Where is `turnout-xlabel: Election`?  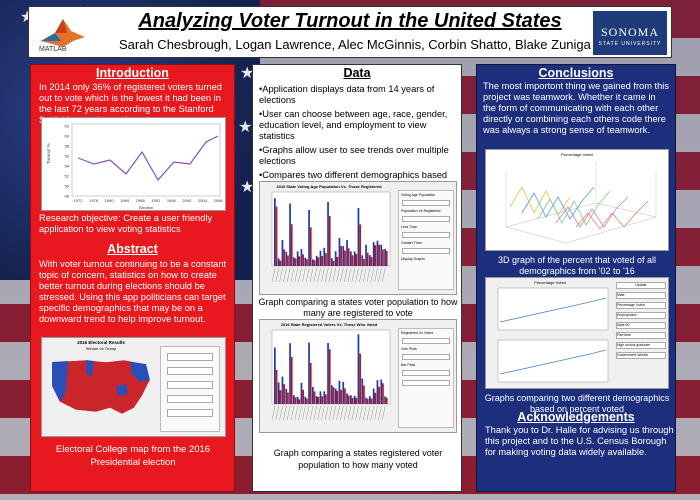
turnout-xlabel: Election is located at coordinates (146, 207).